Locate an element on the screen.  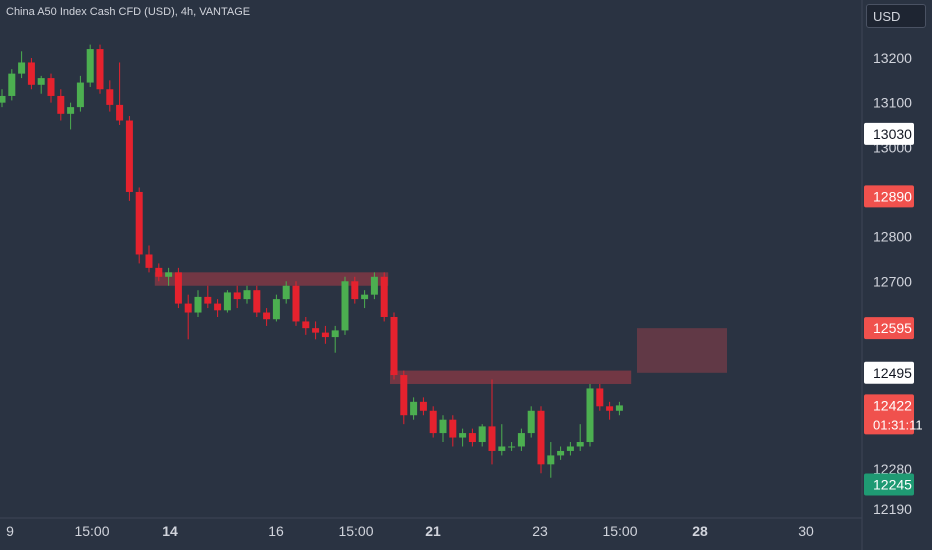
time-tick-label: 16 is located at coordinates (276, 531).